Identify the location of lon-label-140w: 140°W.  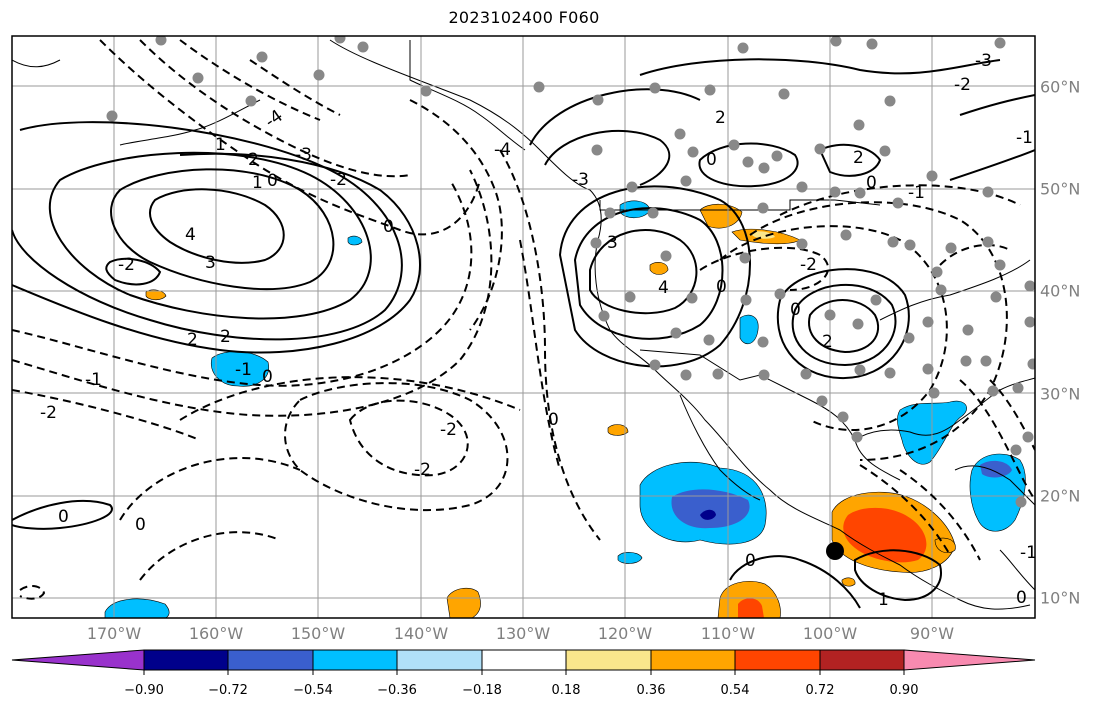
(421, 633).